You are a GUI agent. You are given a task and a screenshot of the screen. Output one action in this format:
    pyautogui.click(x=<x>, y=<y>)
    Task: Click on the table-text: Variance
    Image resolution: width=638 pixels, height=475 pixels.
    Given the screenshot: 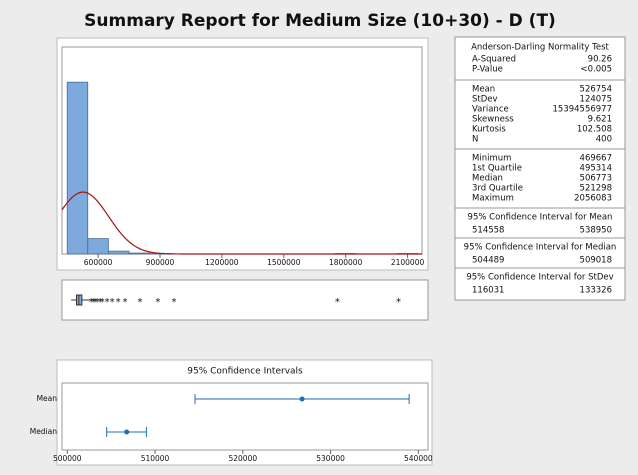 What is the action you would take?
    pyautogui.click(x=490, y=110)
    